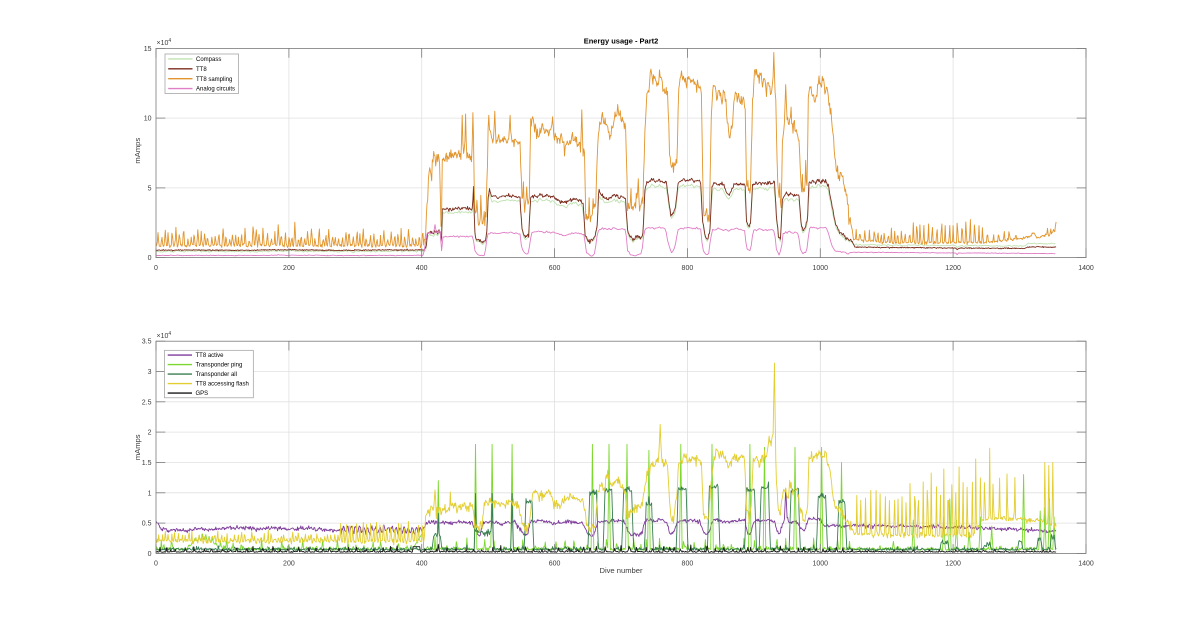  What do you see at coordinates (621, 570) in the screenshot?
I see `svg-text: Dive number` at bounding box center [621, 570].